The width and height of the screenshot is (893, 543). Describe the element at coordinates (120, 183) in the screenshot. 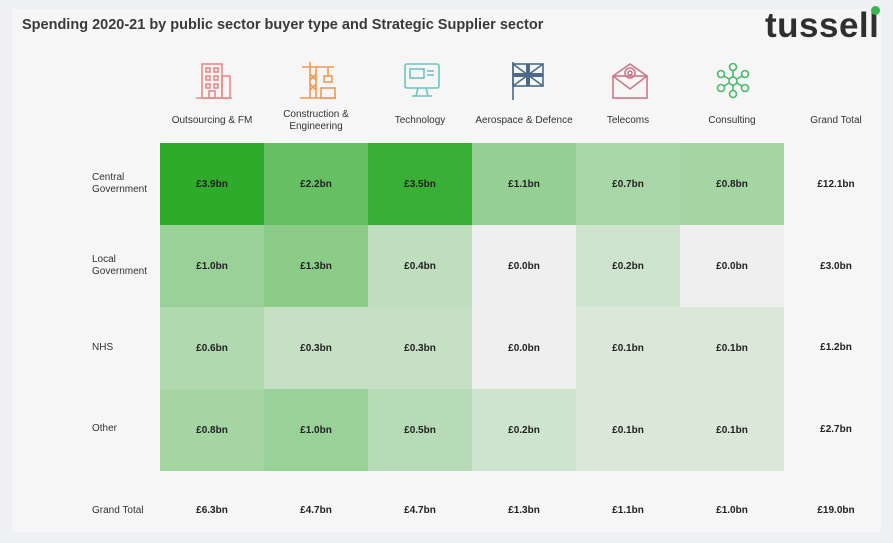

I see `row-header-central-government: Central Government` at that location.